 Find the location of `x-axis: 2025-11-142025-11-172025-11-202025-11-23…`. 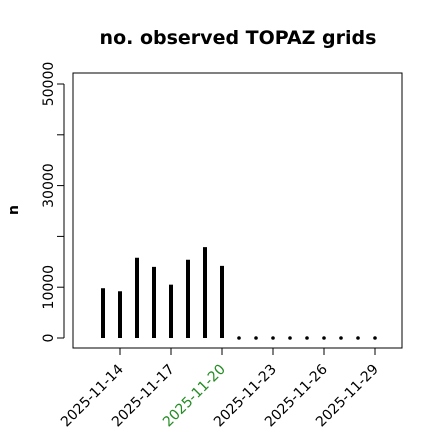

x-axis: 2025-11-142025-11-172025-11-202025-11-23… is located at coordinates (220, 388).